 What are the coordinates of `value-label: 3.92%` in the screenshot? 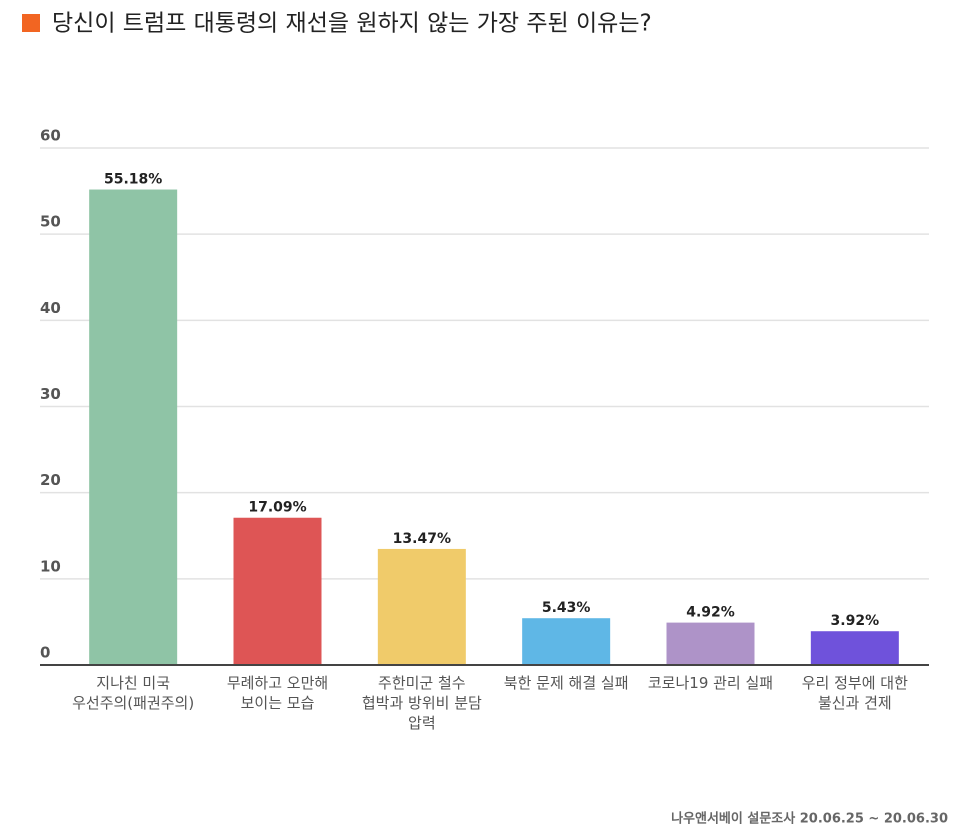 It's located at (855, 621).